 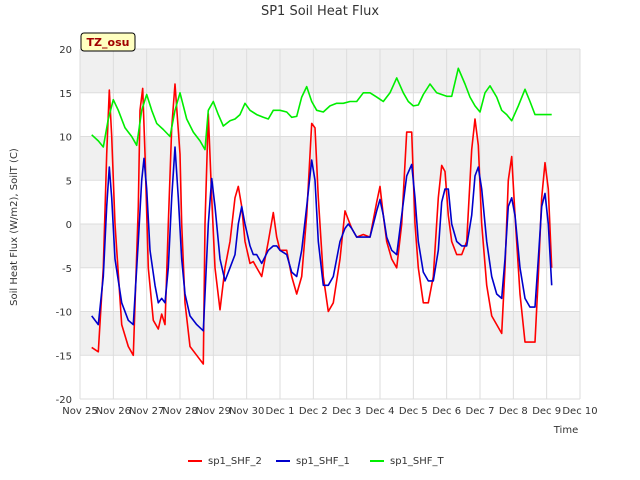 I want to click on legend-label: sp1_SHF_1, so click(x=323, y=461).